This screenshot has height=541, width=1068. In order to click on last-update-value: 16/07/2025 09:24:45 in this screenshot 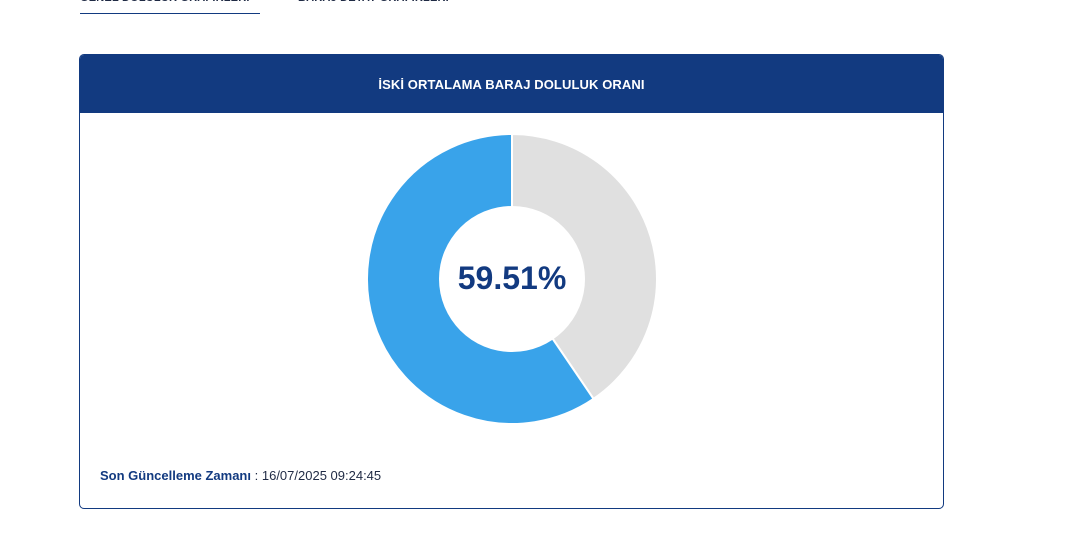, I will do `click(321, 475)`.